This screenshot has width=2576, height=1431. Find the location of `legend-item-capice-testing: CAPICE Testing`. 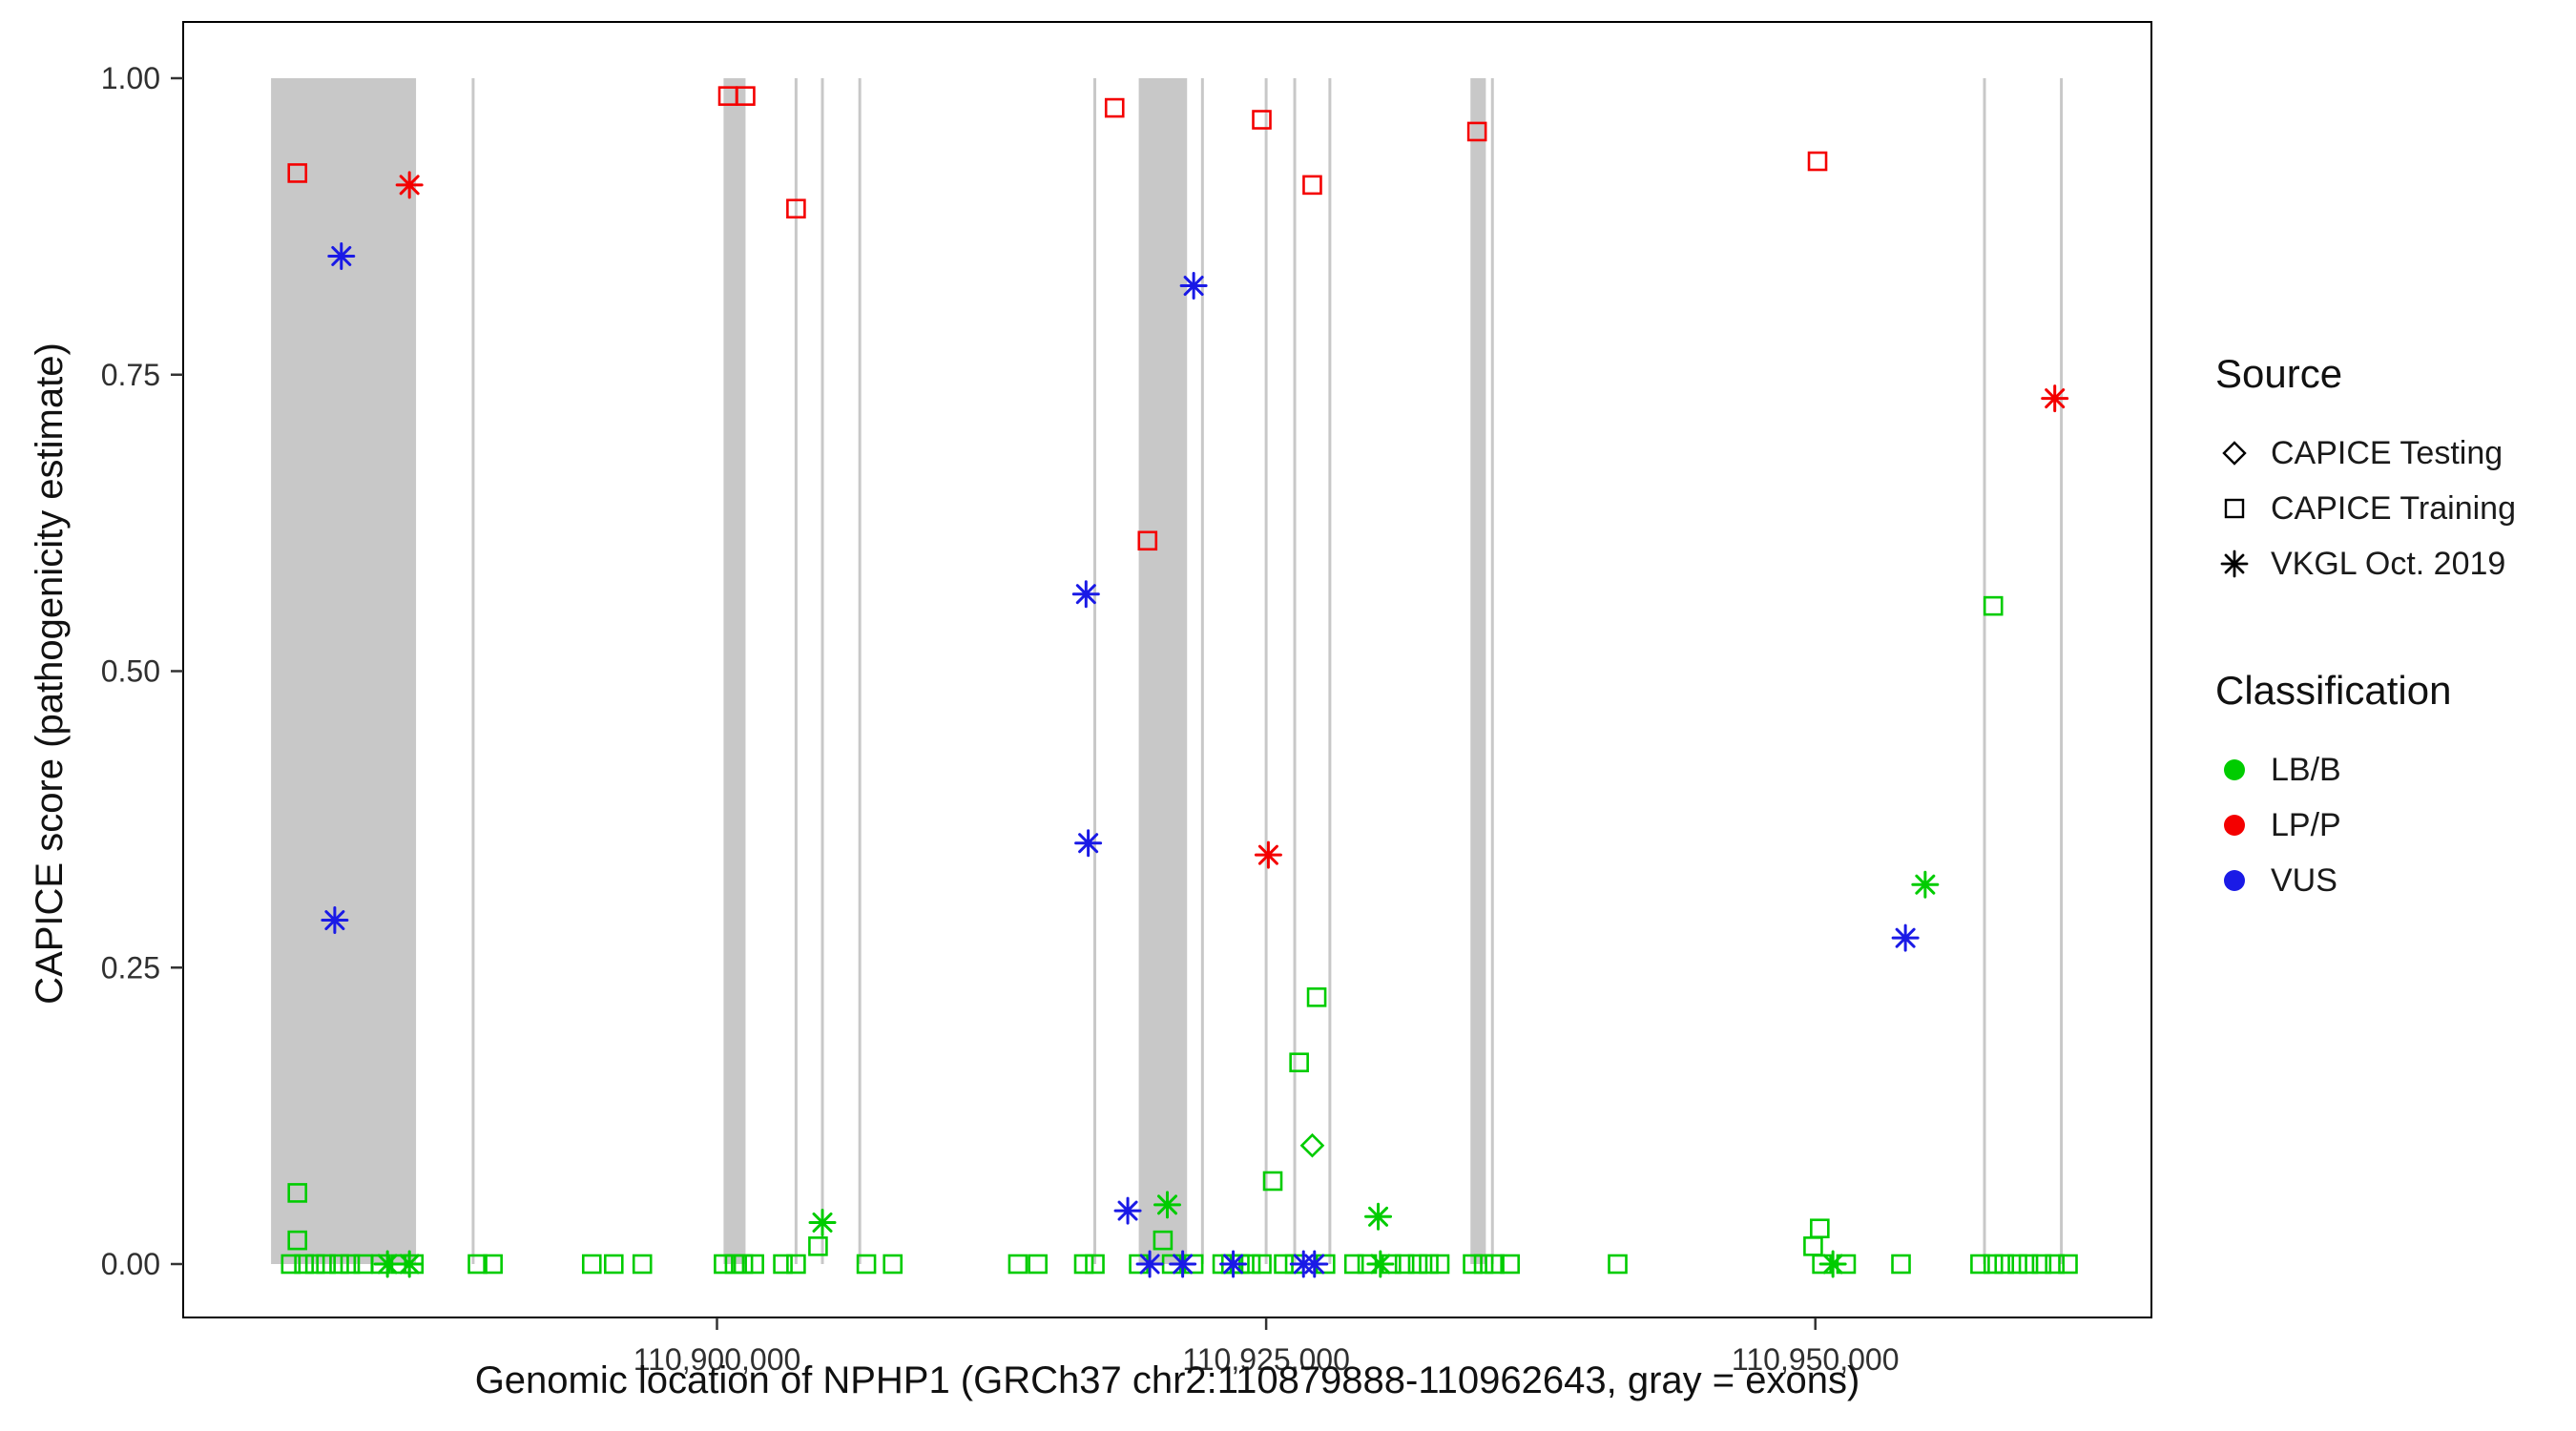

legend-item-capice-testing: CAPICE Testing is located at coordinates (2391, 453).